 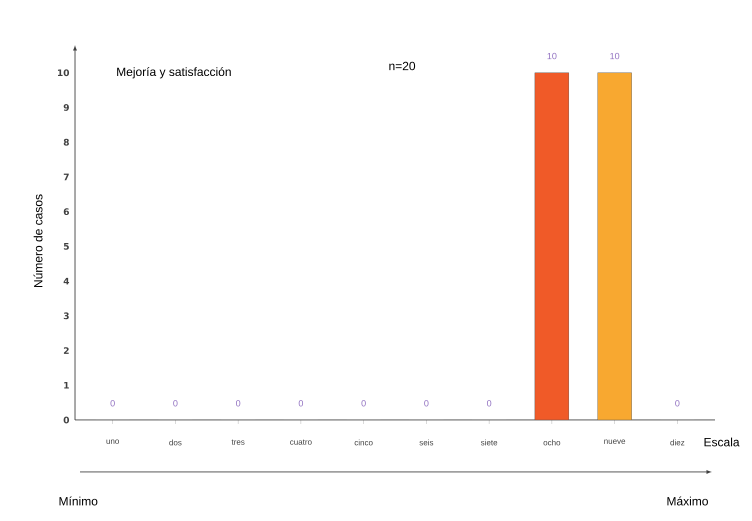 I want to click on text: Mínimo, so click(x=79, y=501).